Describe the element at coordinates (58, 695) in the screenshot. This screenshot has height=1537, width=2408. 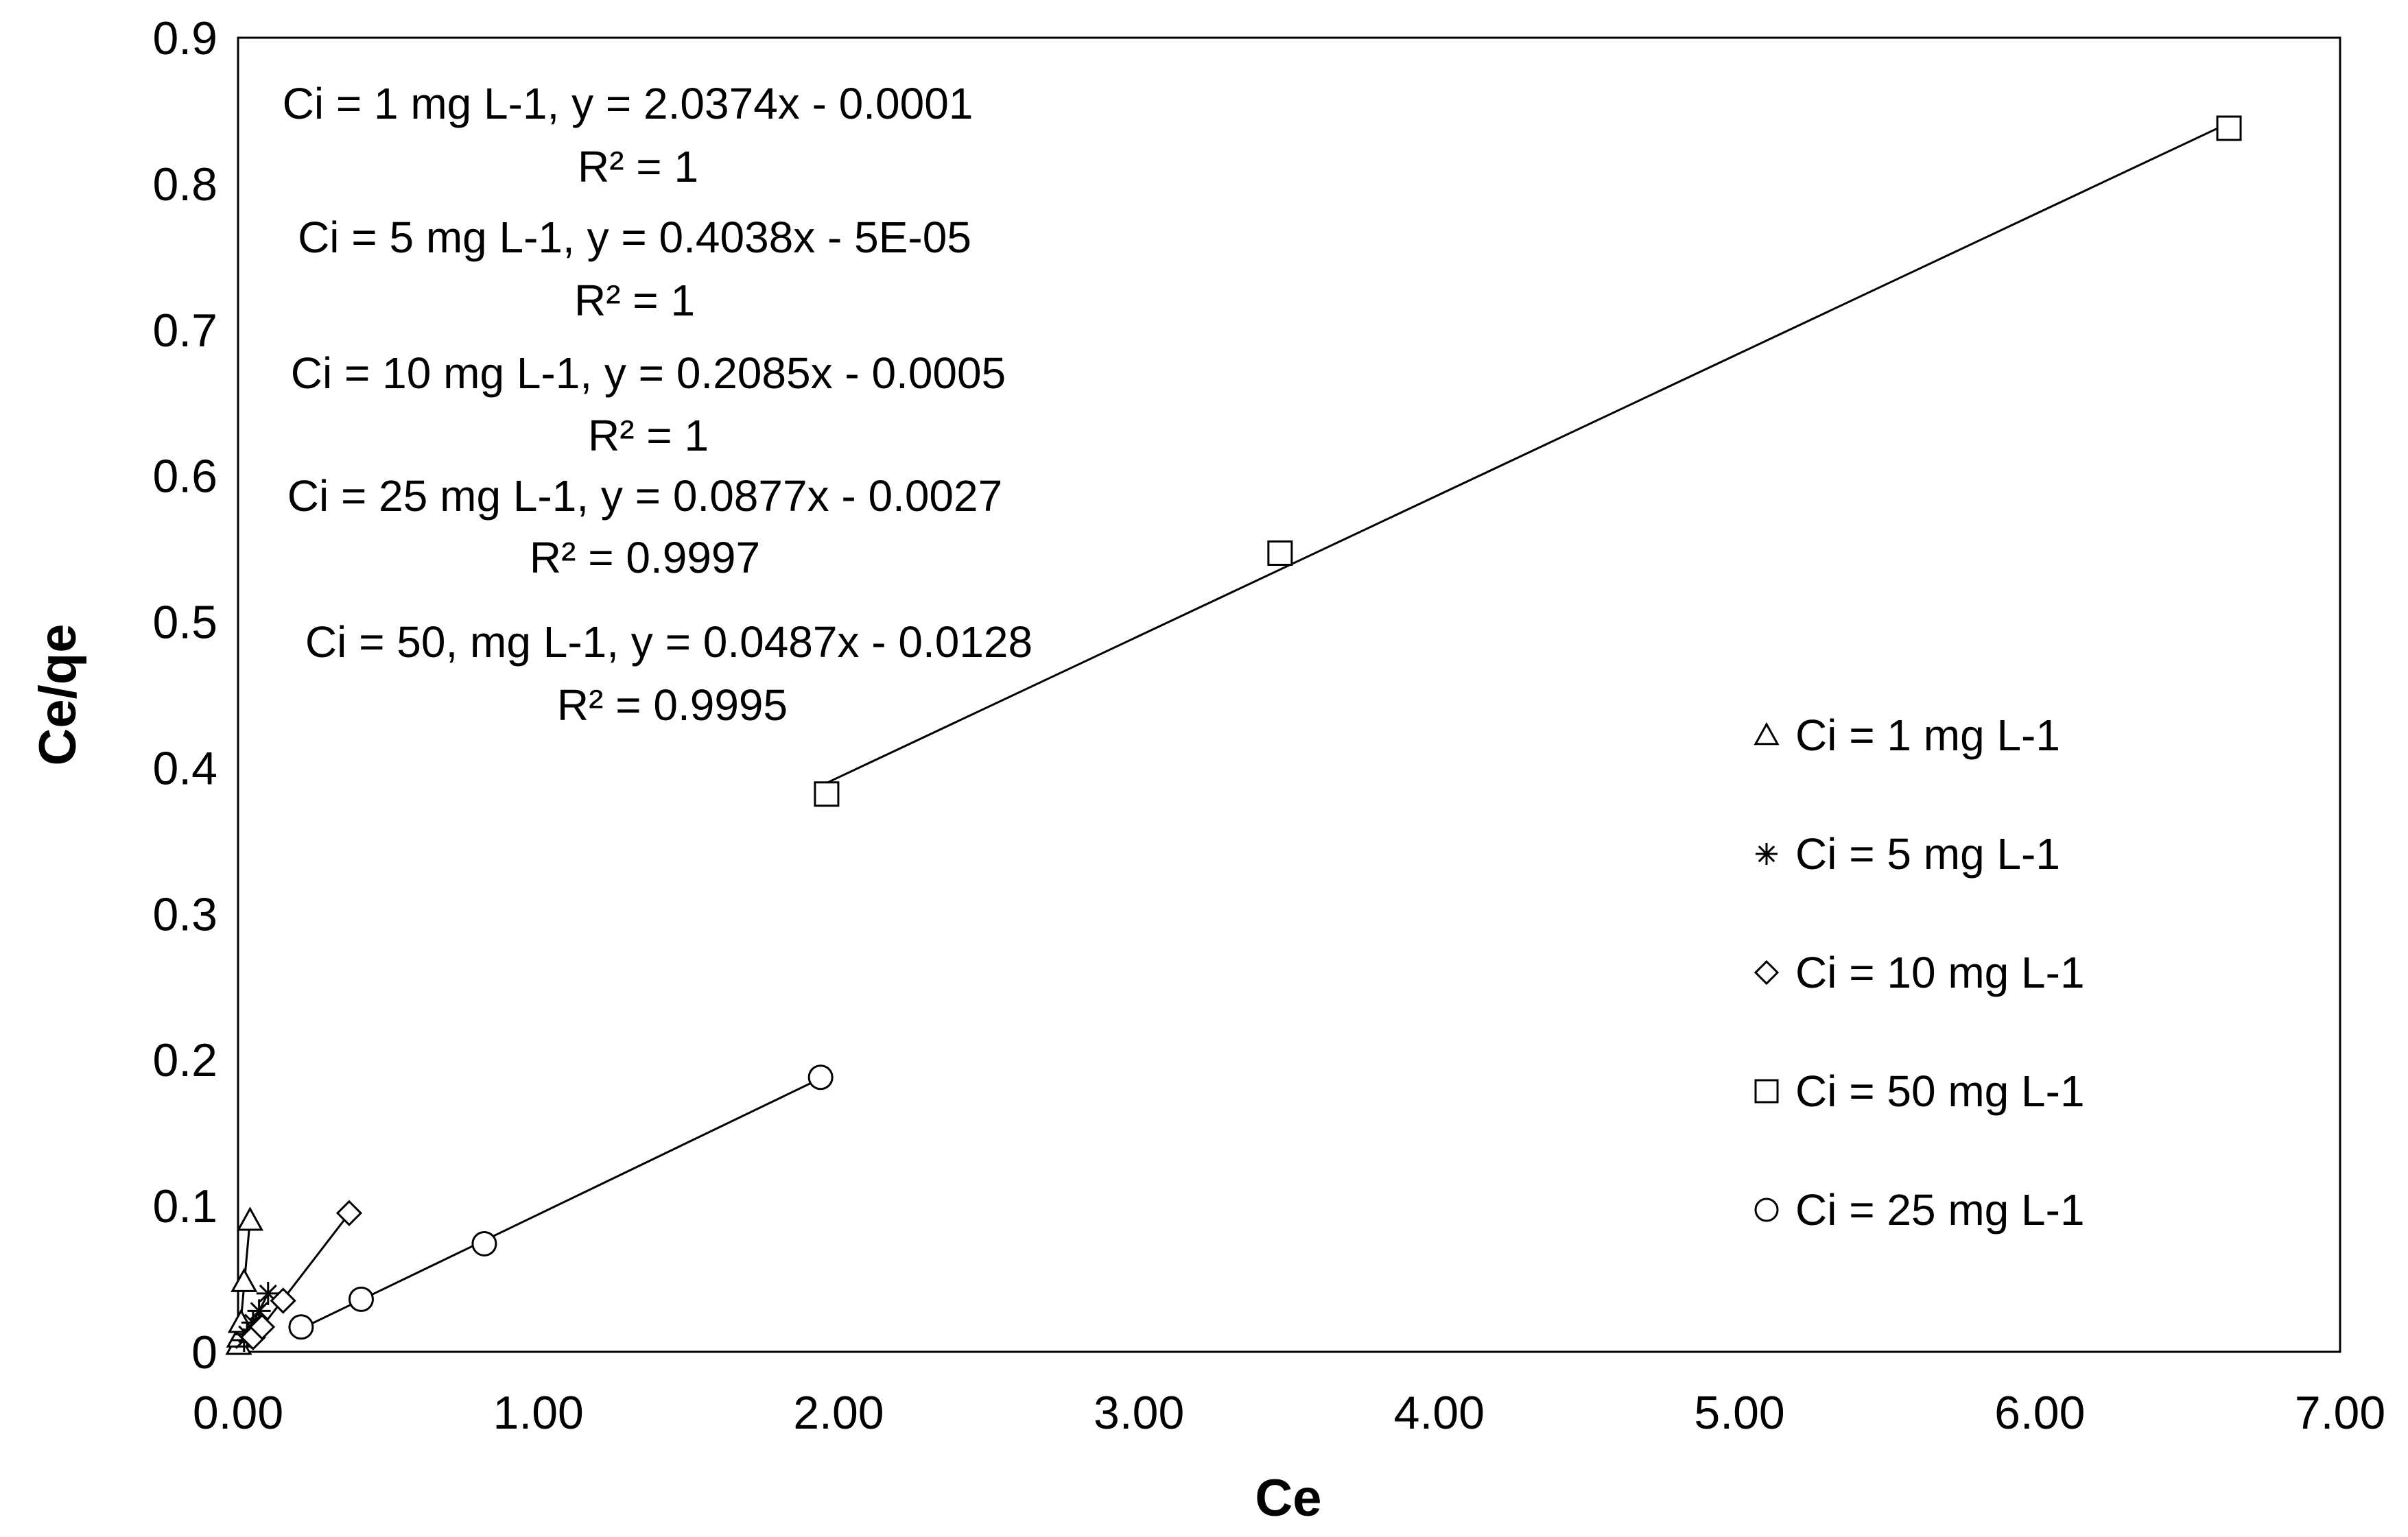
I see `y-axis-title: Ce/qe` at that location.